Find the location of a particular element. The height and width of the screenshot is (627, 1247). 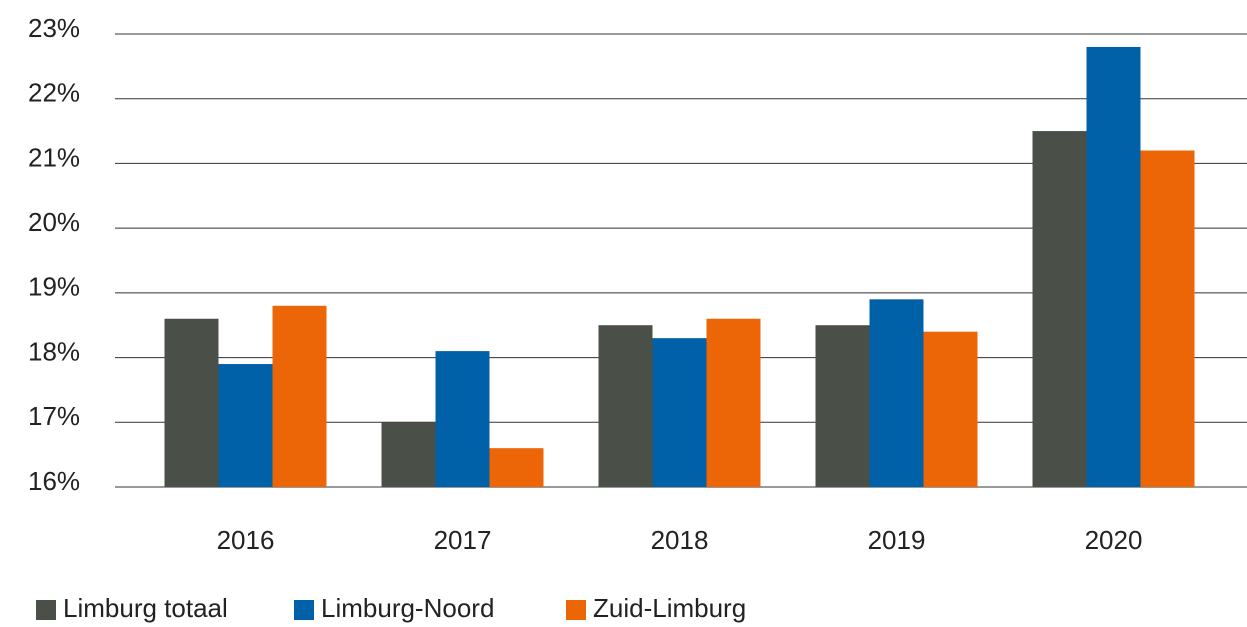

legend-label: Limburg totaal is located at coordinates (145, 608).